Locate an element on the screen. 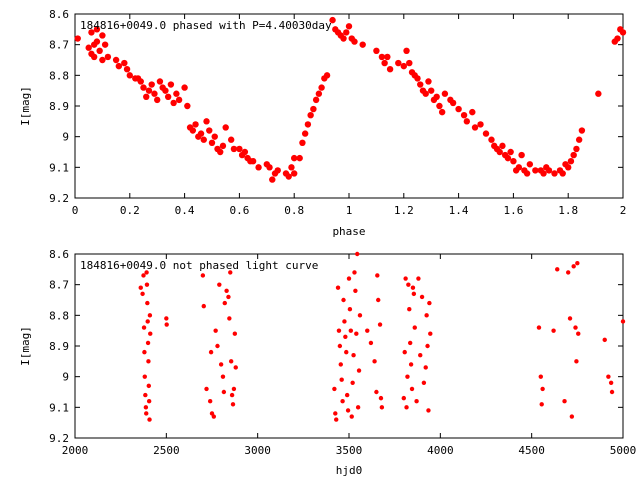 This screenshot has height=480, width=640. phased-x-tick-label: 0.2 is located at coordinates (130, 210).